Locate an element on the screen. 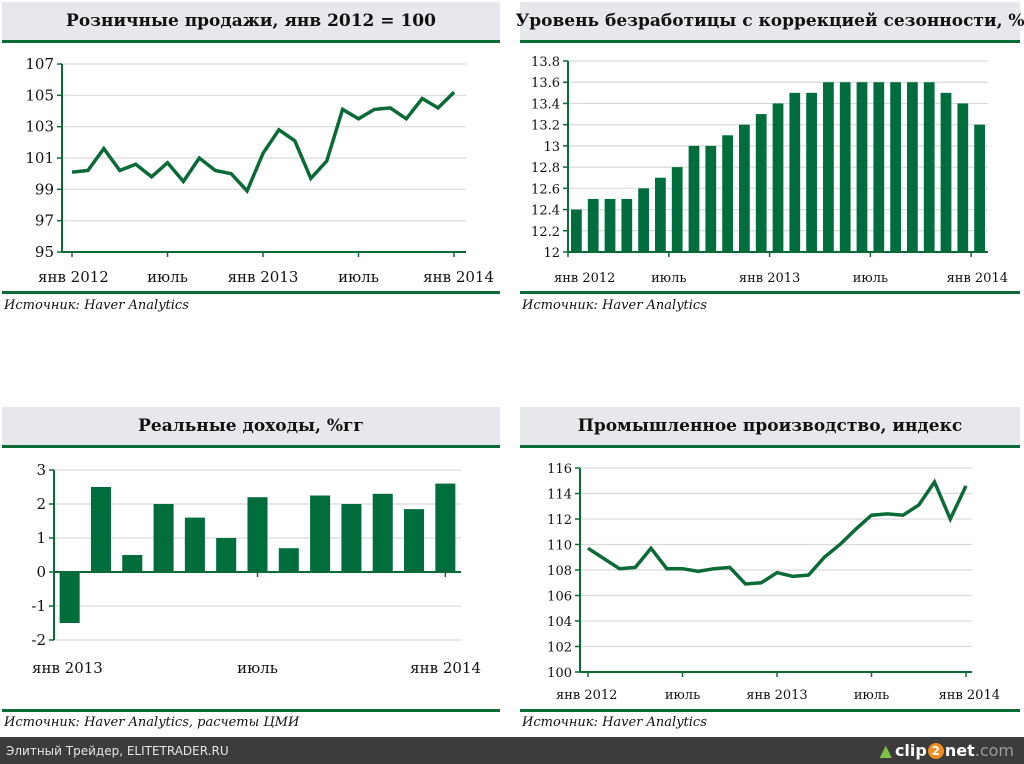 This screenshot has width=1024, height=764. y-tick-label: 13 is located at coordinates (551, 147).